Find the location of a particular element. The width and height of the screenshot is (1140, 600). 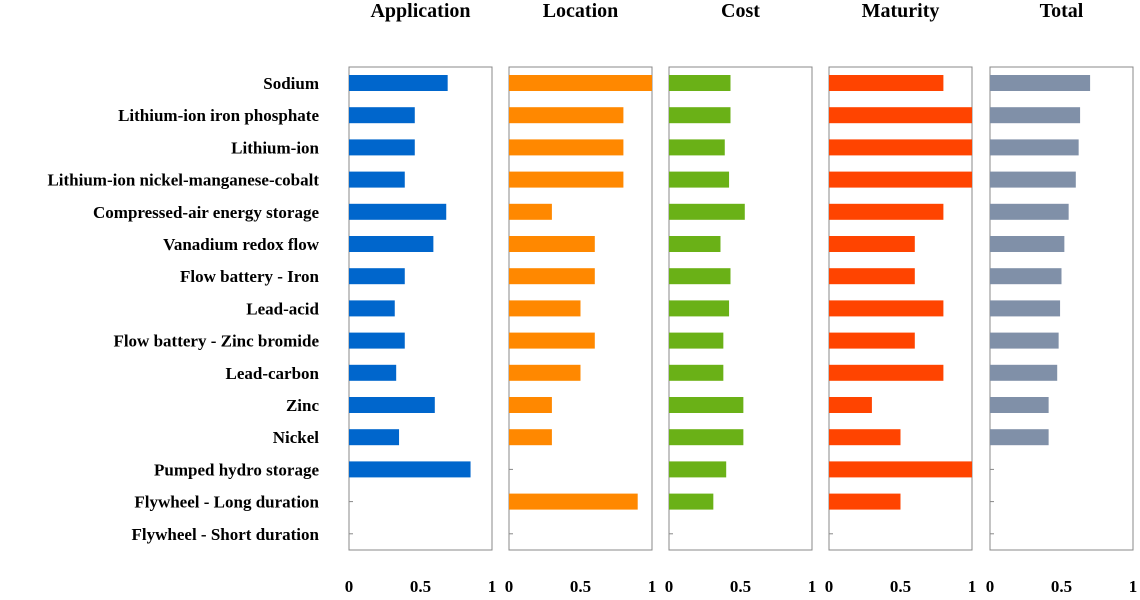

bar-cost-lithium-ion-nickel-manganese-cobalt is located at coordinates (699, 179).